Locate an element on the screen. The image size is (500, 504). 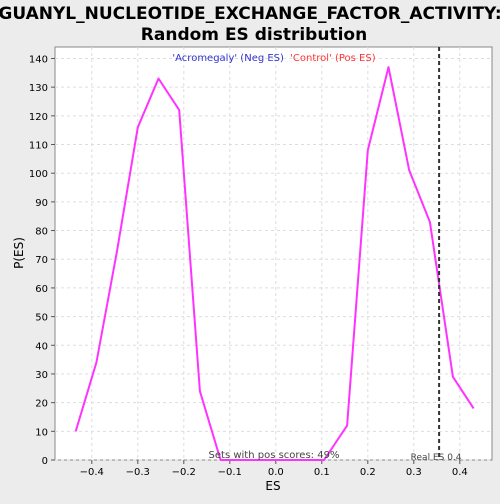
legend-pos-label: 'Control' (Pos ES) is located at coordinates (333, 58).